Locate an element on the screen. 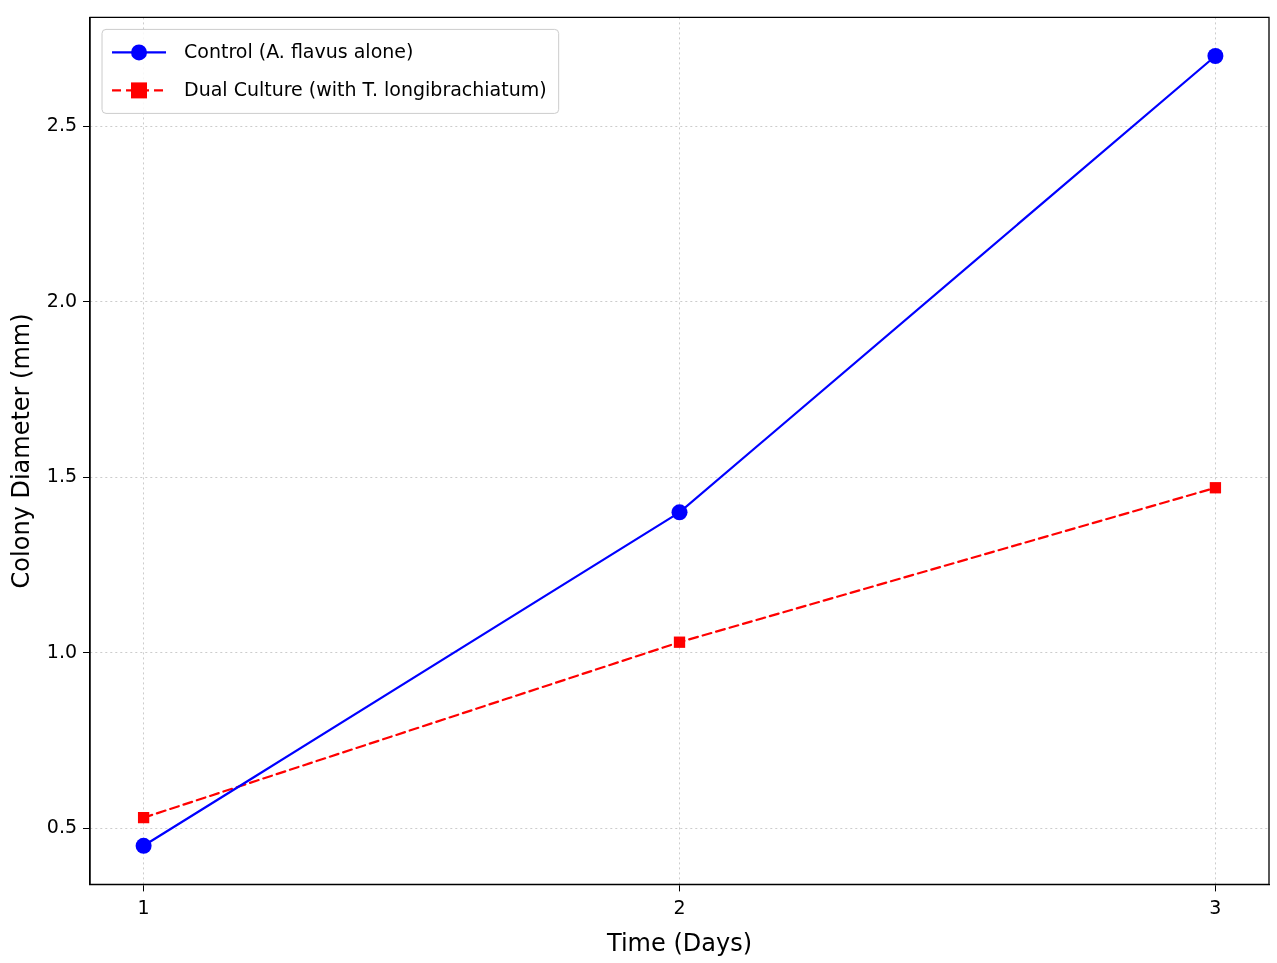  y-axis-title: Colony Diameter (mm) is located at coordinates (20, 451).